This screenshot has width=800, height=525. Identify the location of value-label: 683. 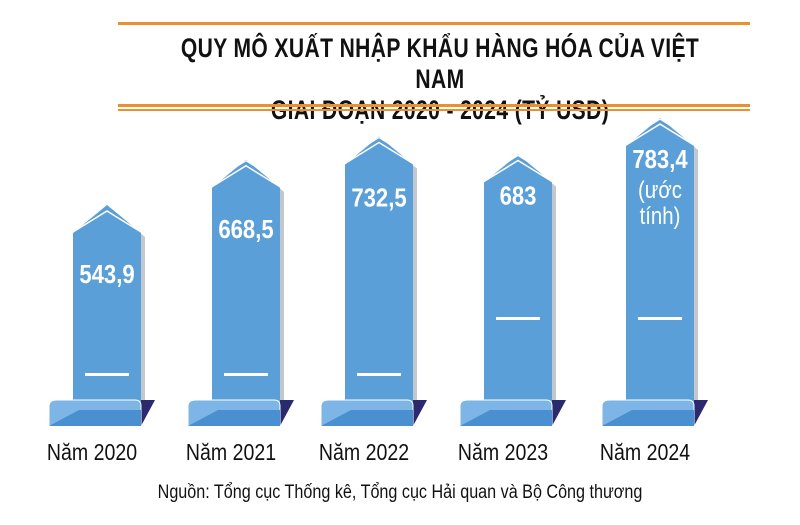
(518, 196).